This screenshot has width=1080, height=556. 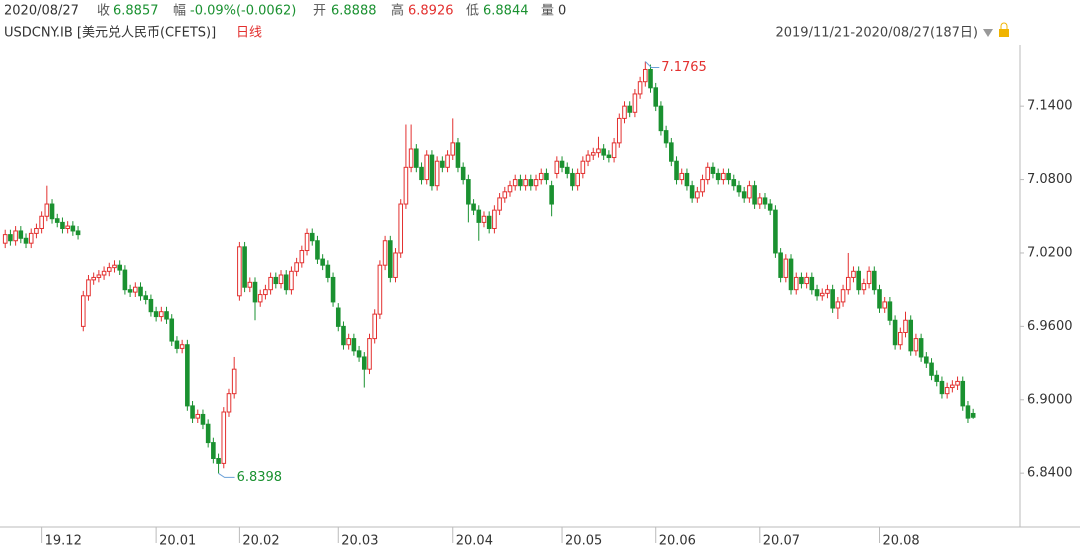 I want to click on x-tick-label: 20.02, so click(x=260, y=541).